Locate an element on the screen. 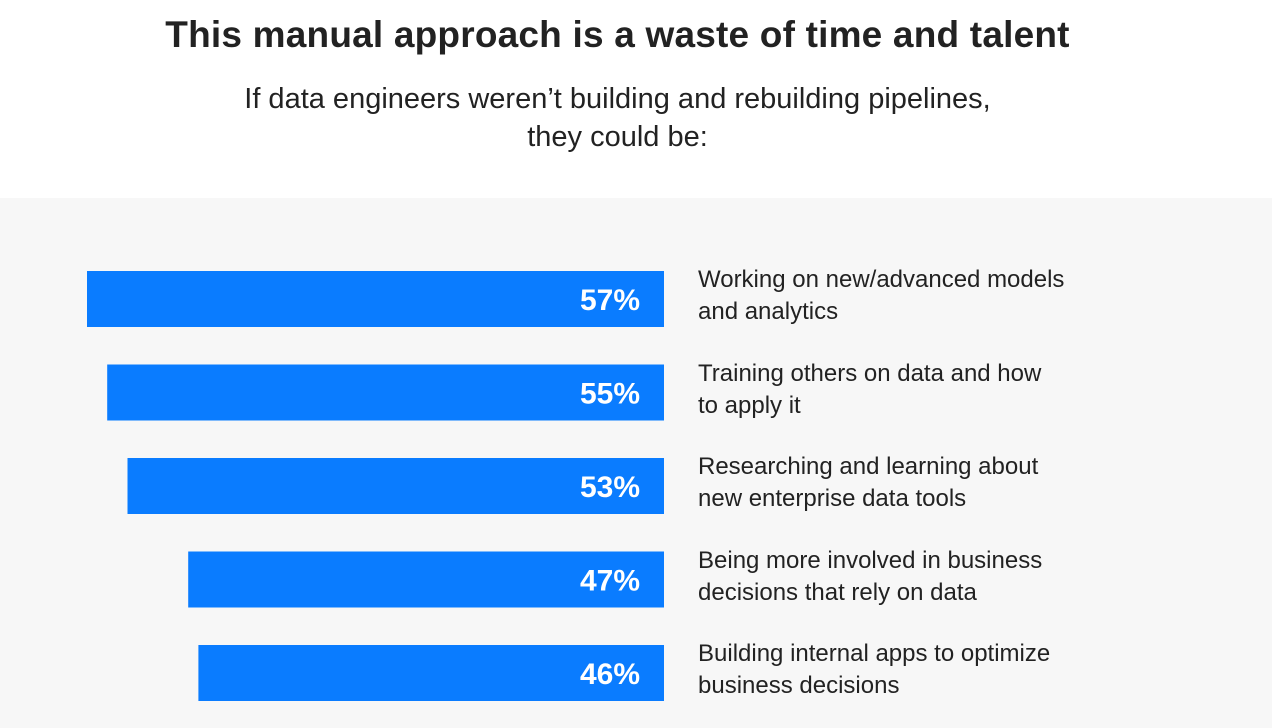  category-label-line-1: Working on new/advanced models is located at coordinates (881, 279).